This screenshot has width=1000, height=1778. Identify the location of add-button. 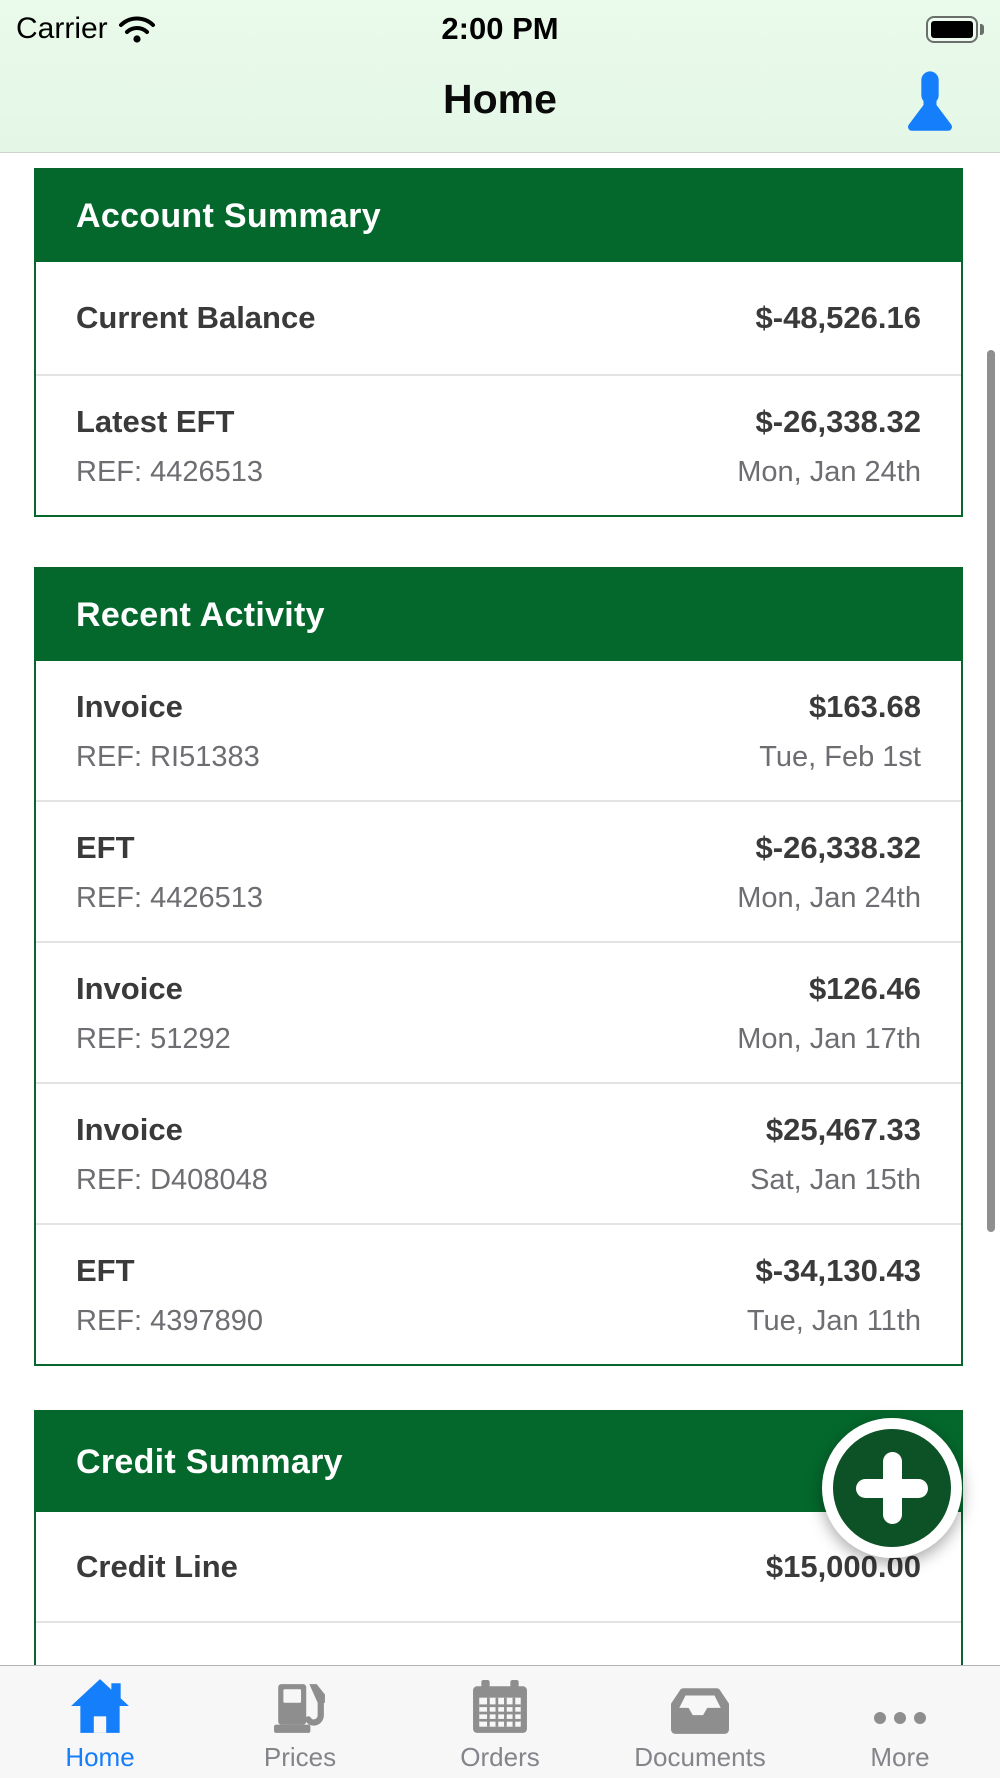
(892, 1488).